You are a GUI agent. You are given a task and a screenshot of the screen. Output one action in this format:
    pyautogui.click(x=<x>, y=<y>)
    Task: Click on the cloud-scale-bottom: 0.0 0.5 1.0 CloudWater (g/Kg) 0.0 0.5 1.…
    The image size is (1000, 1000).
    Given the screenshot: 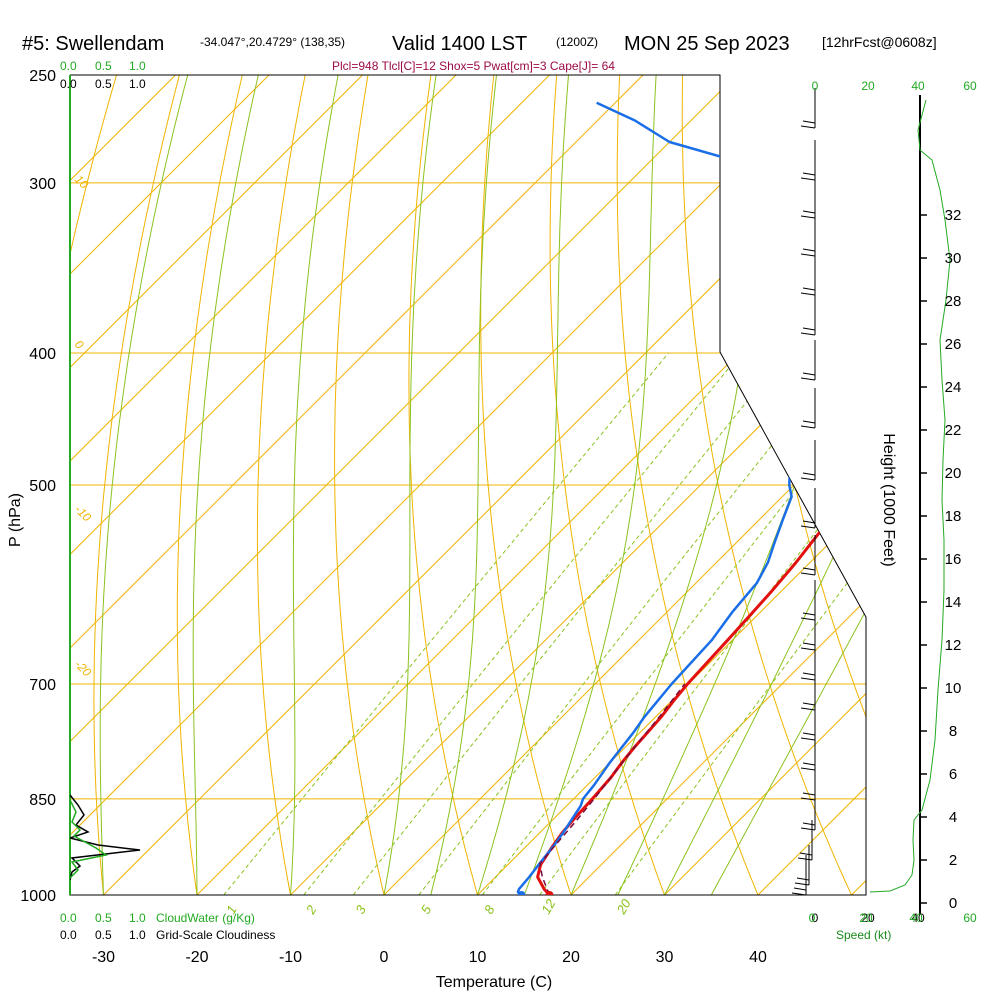 What is the action you would take?
    pyautogui.click(x=167, y=926)
    